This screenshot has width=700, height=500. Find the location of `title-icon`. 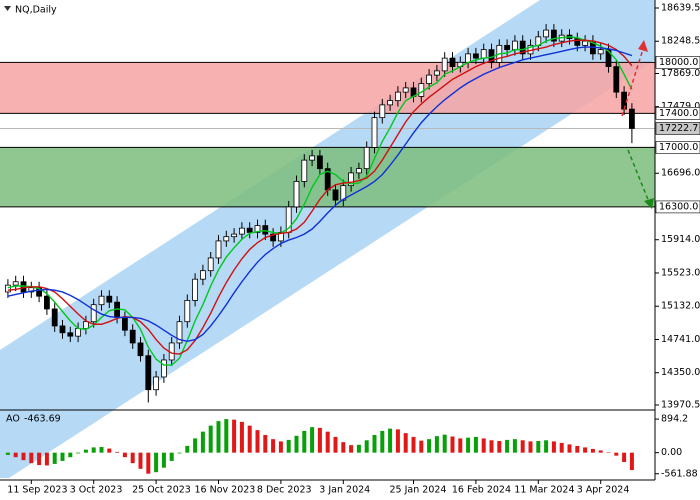

title-icon is located at coordinates (7, 8).